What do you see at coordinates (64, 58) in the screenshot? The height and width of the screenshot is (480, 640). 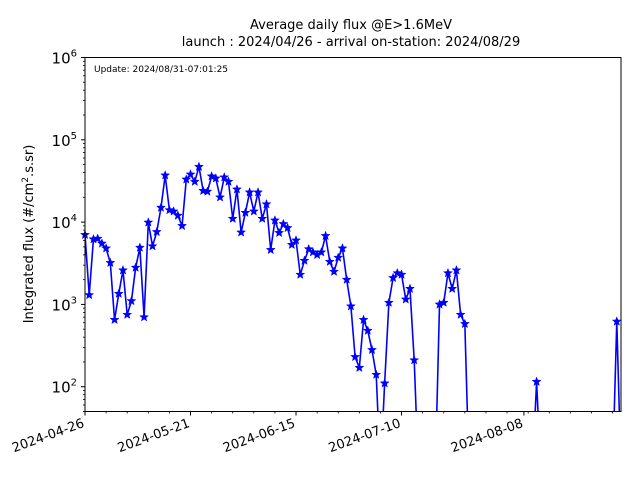 I see `y-tick-label: 10⁶` at bounding box center [64, 58].